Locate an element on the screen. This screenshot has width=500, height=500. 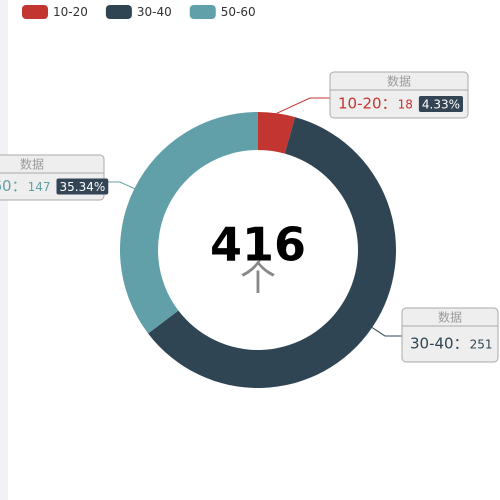
label-name: 30-40 is located at coordinates (432, 344).